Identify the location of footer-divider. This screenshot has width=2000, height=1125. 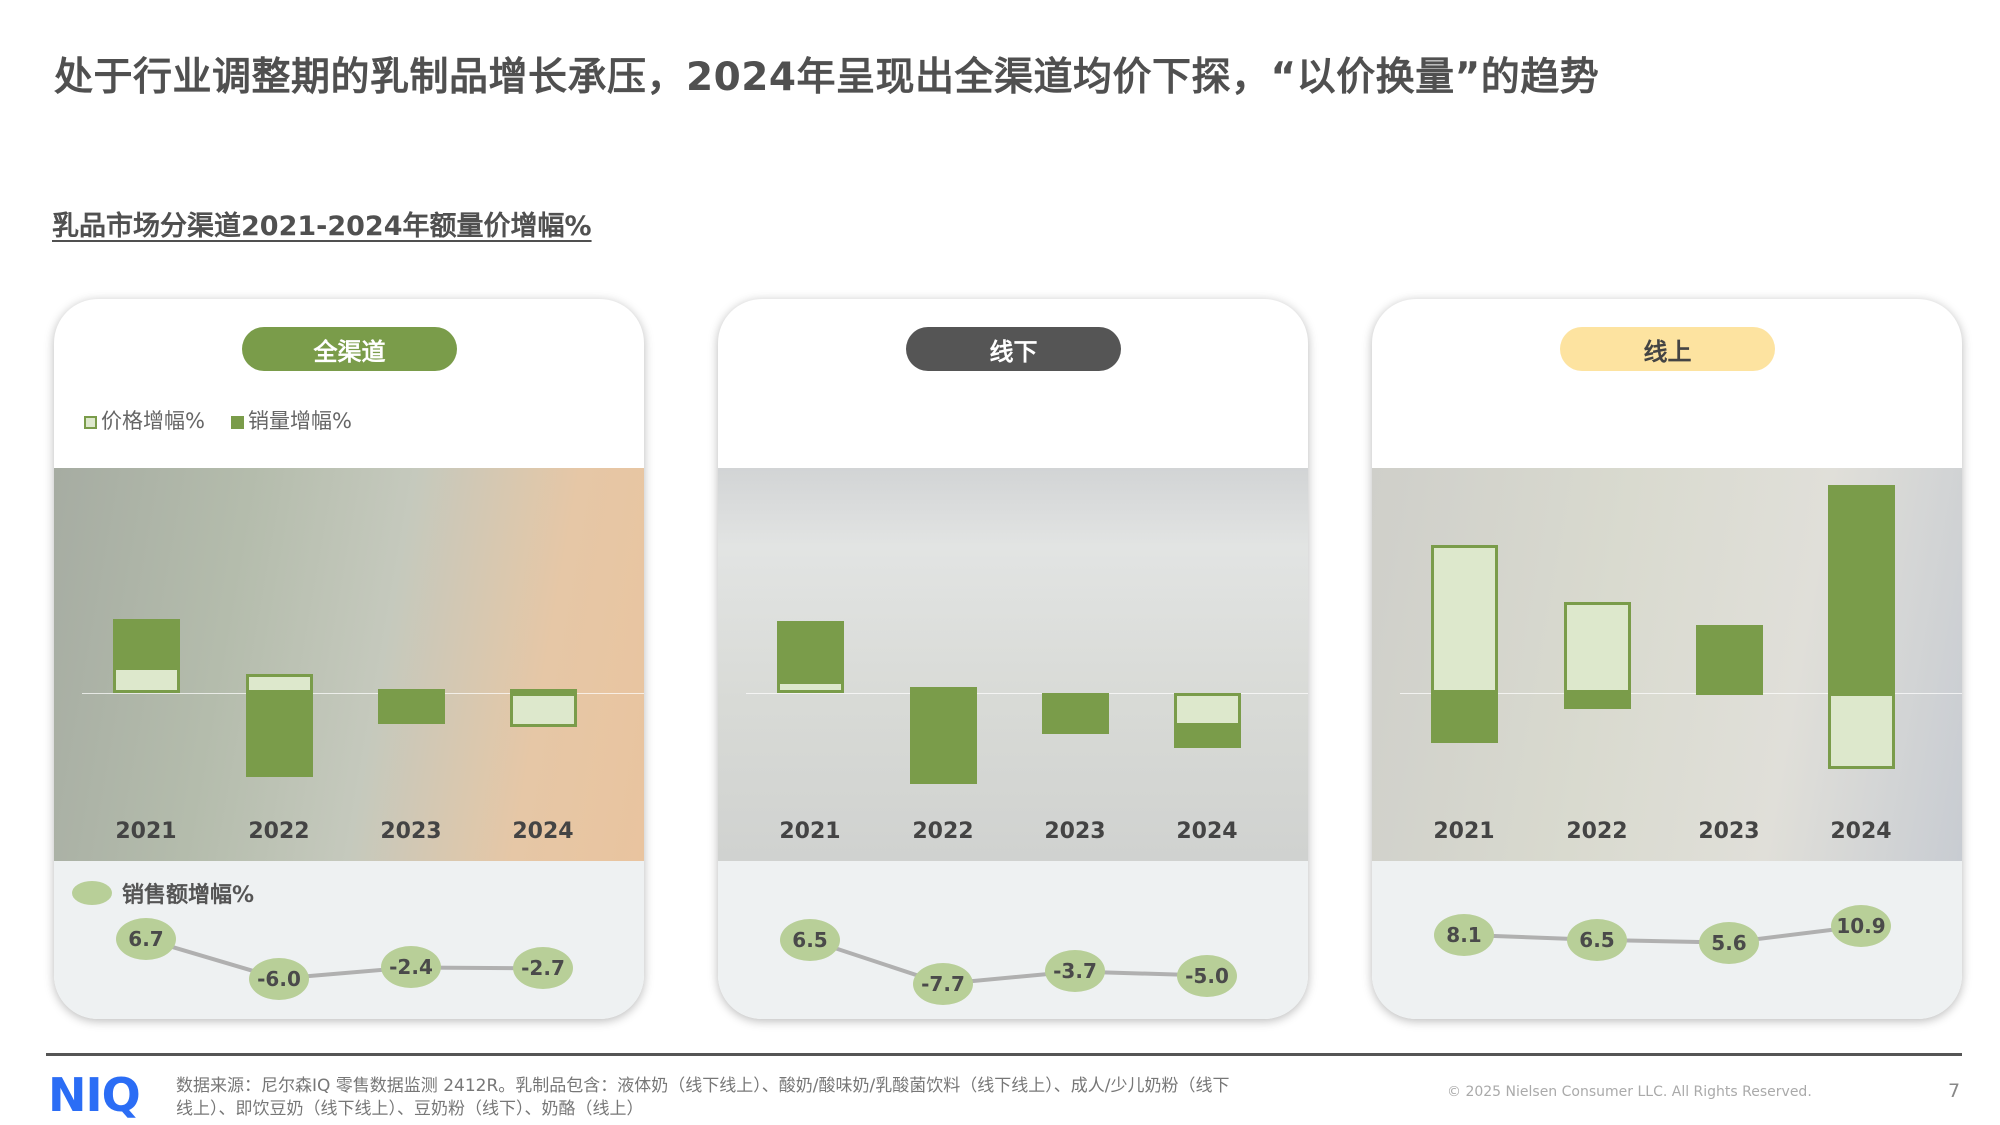
(1004, 1054).